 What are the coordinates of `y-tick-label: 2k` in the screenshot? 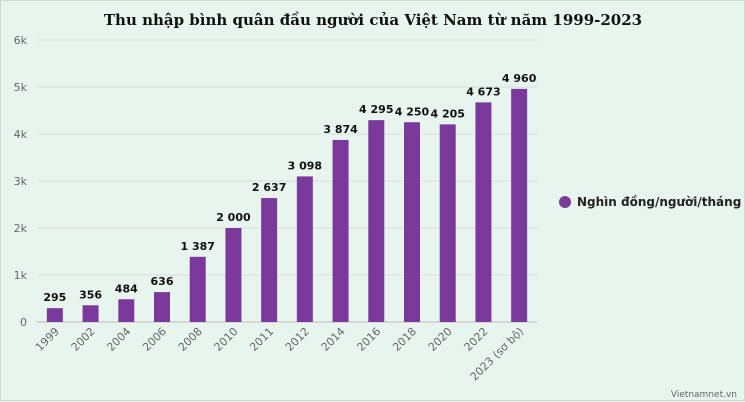 It's located at (21, 228).